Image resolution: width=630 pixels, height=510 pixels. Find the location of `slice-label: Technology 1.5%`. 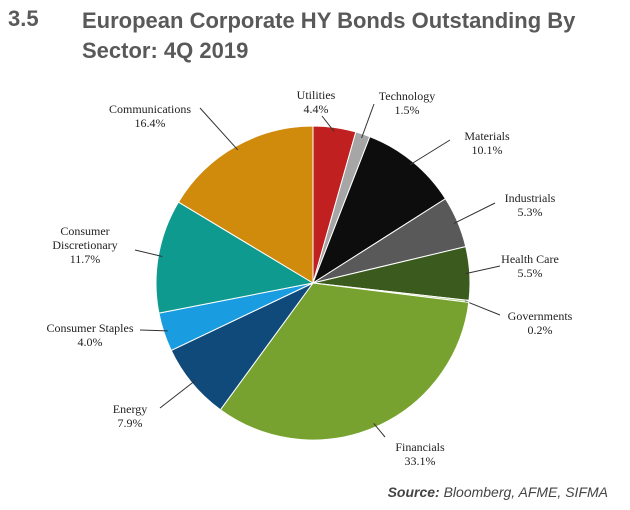

slice-label: Technology 1.5% is located at coordinates (407, 103).